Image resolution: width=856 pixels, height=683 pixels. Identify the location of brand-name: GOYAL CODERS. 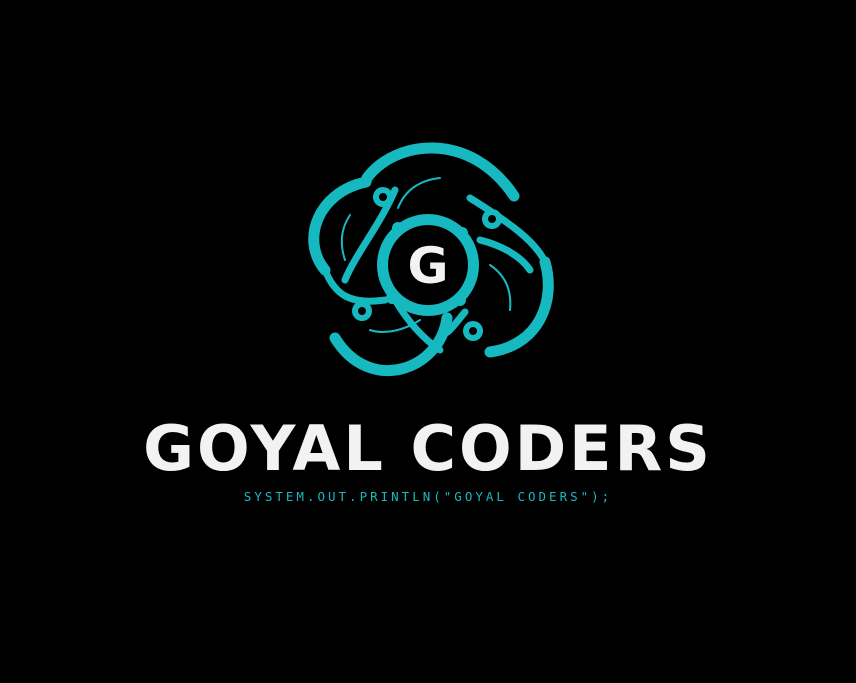
(428, 448).